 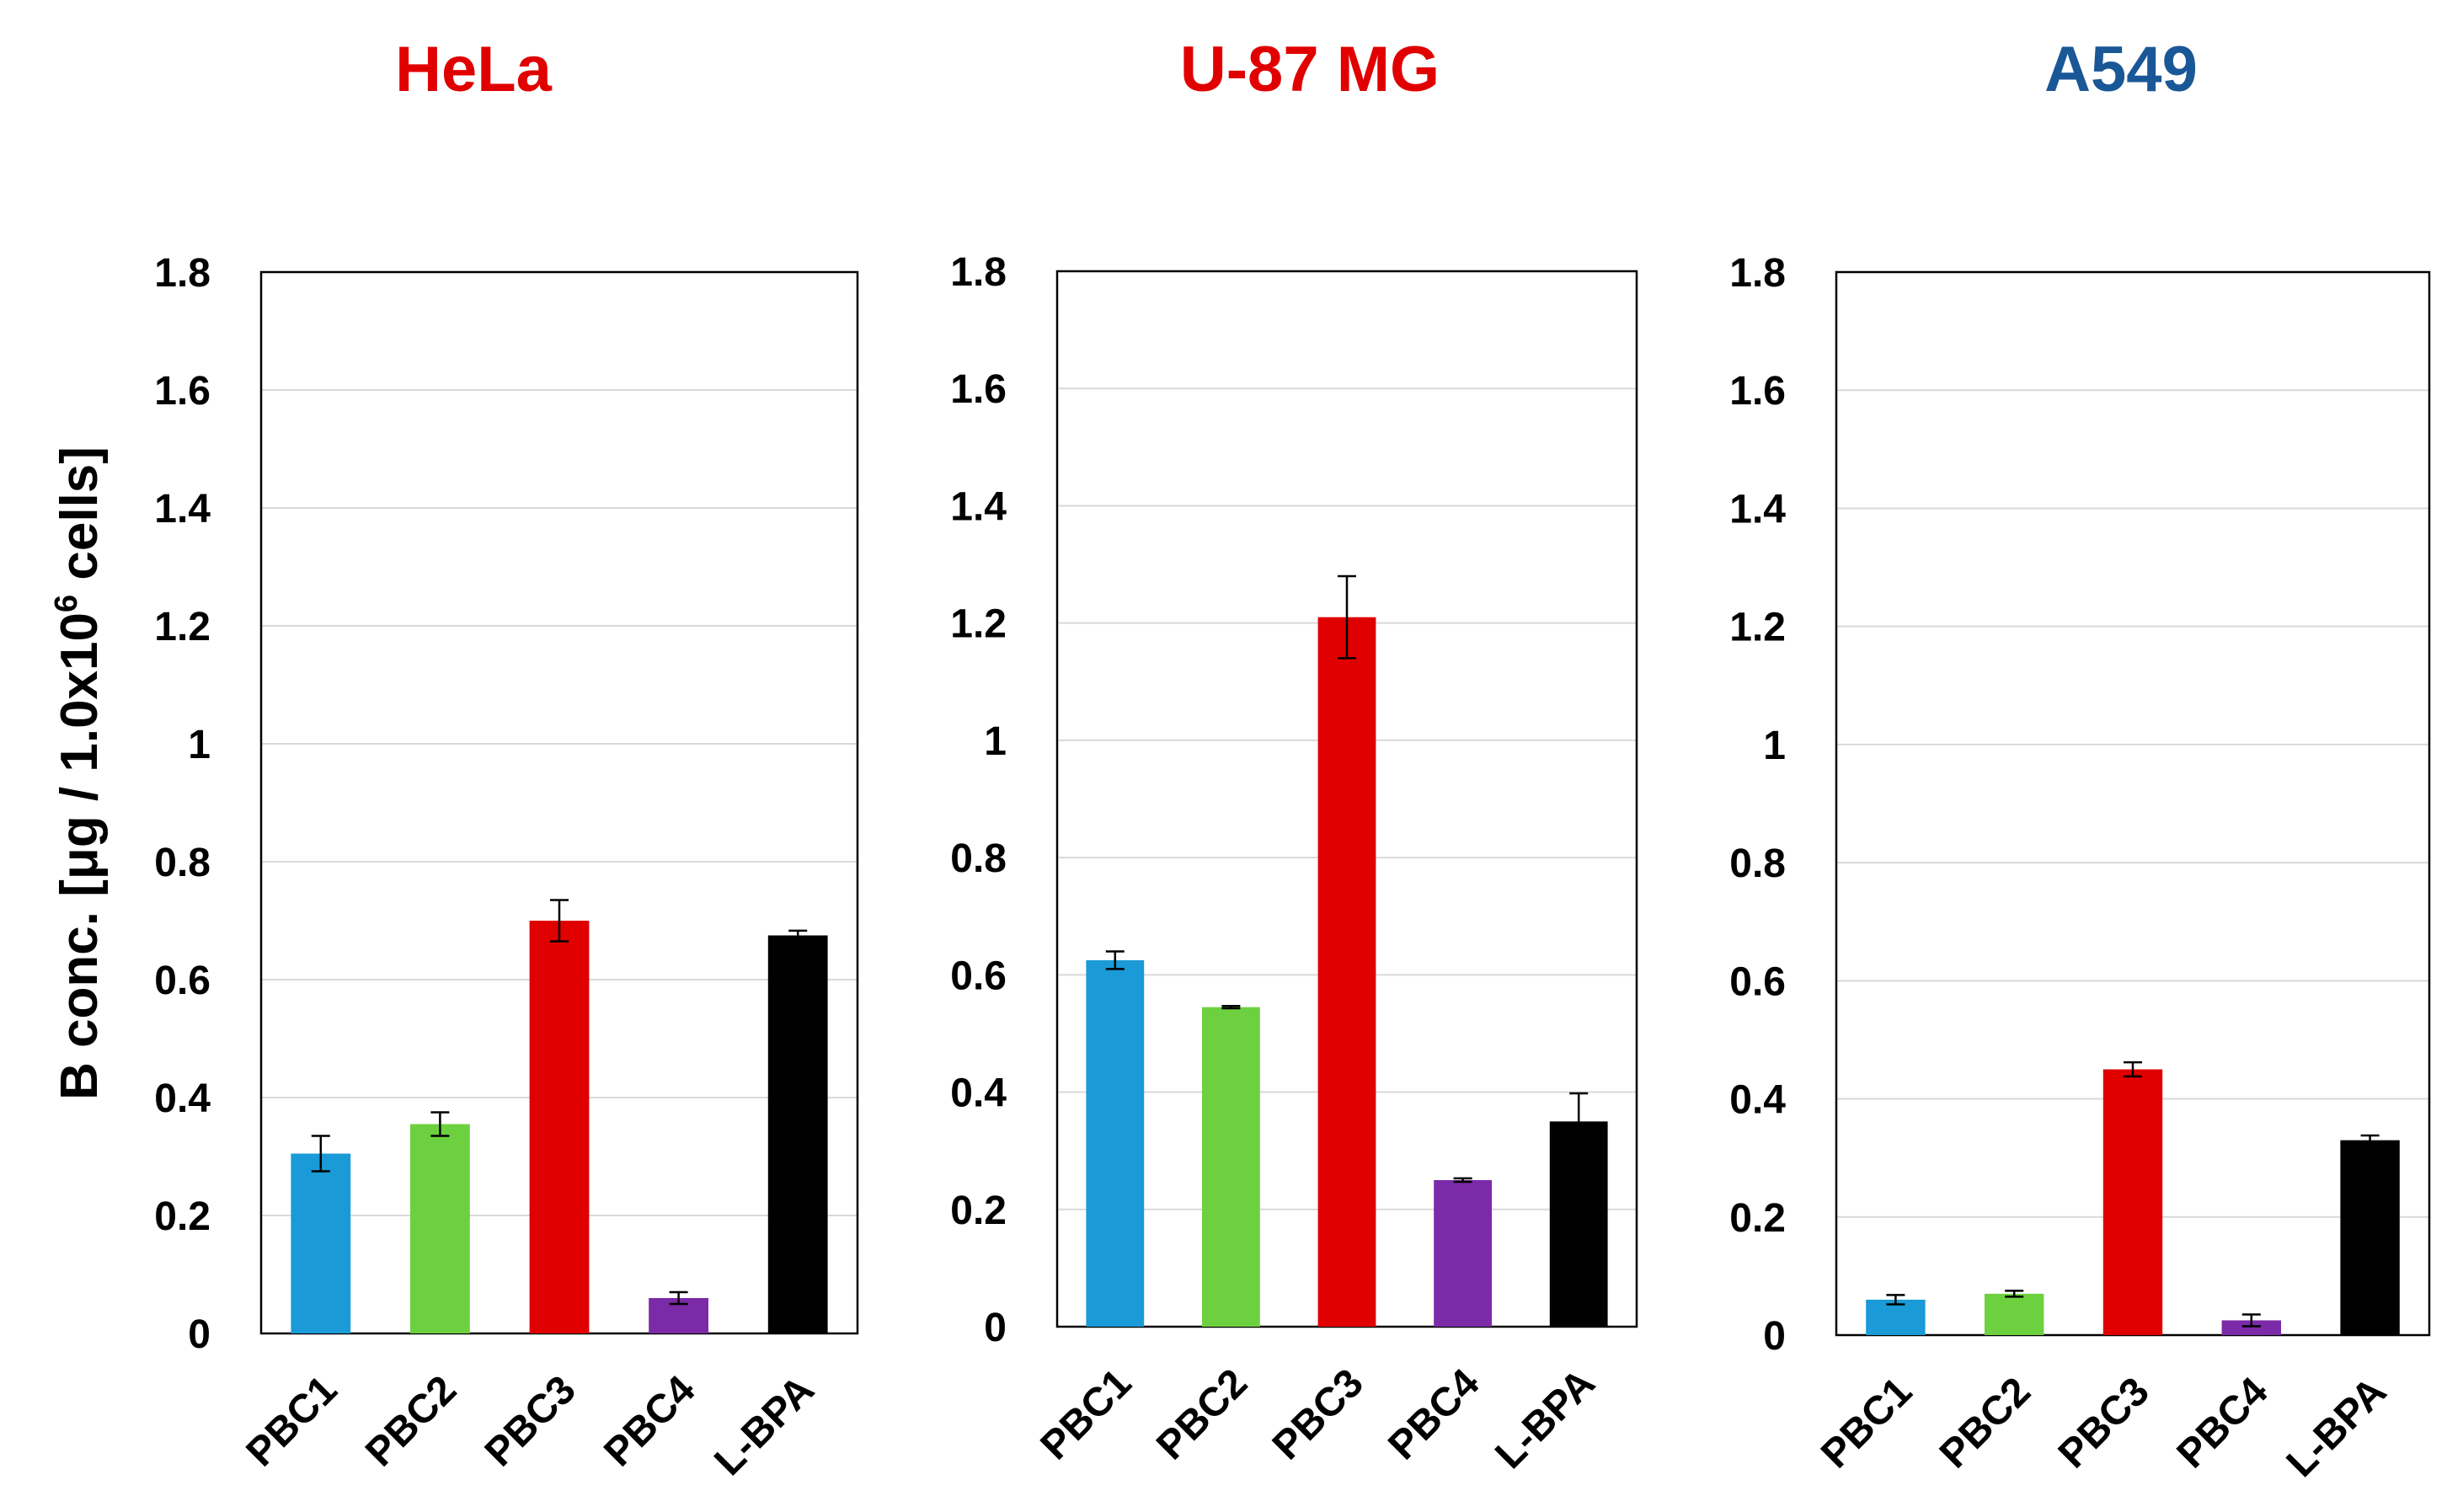 I want to click on y-axis-title-superscript: 6, so click(x=66, y=603).